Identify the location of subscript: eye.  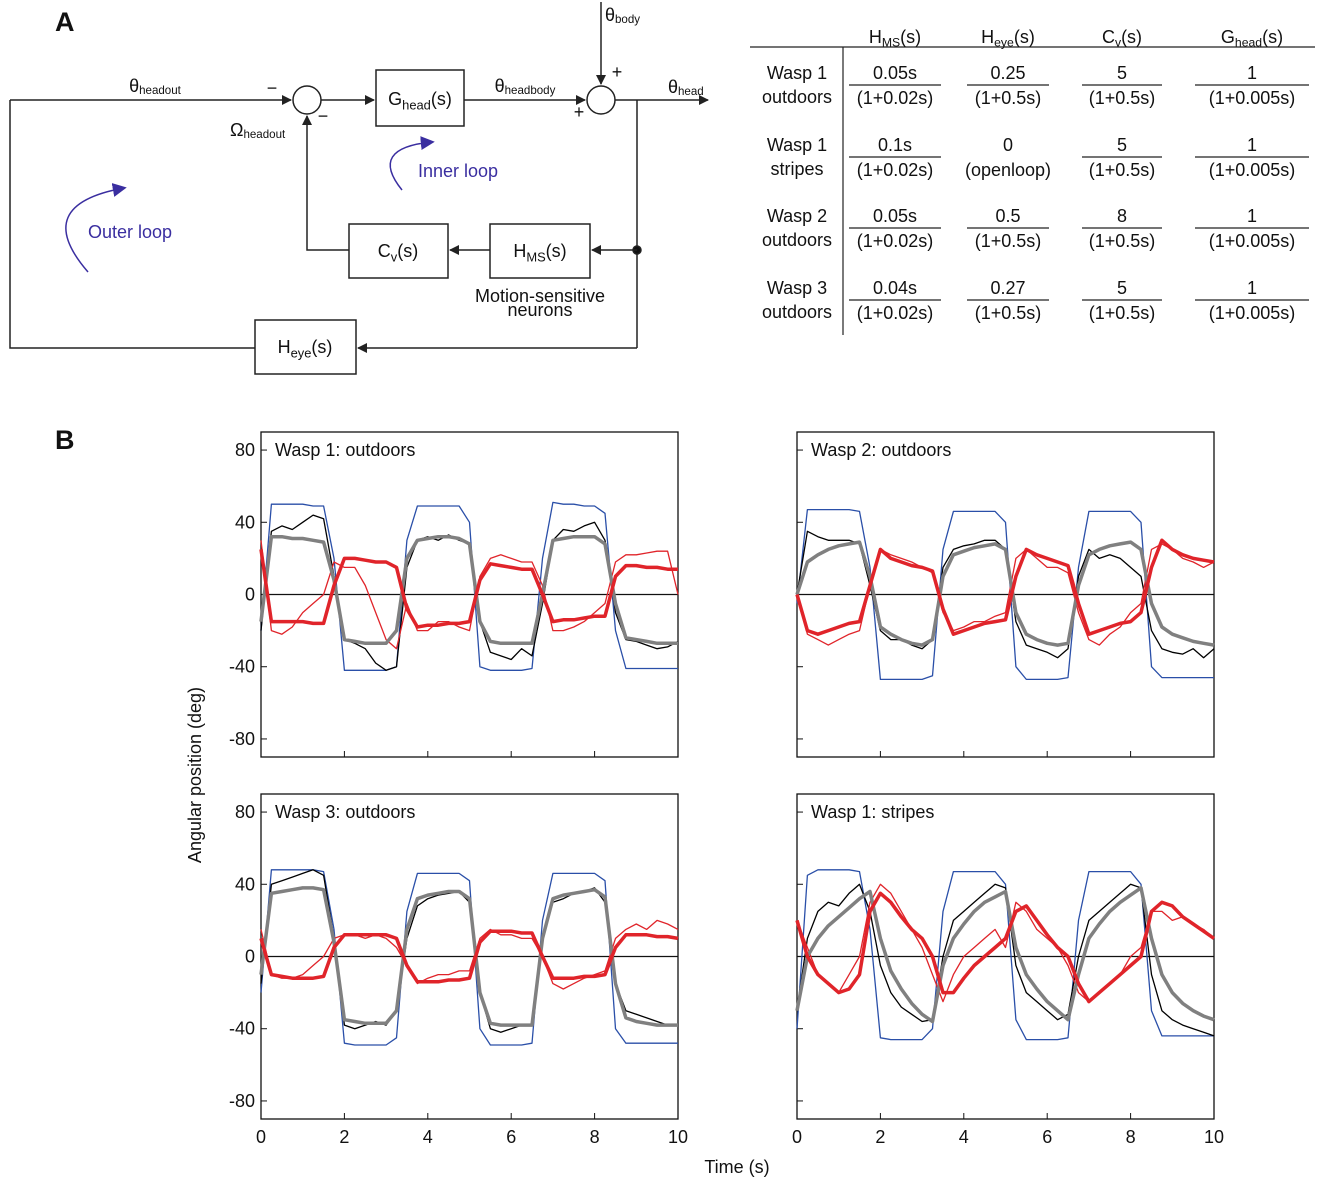
(301, 352).